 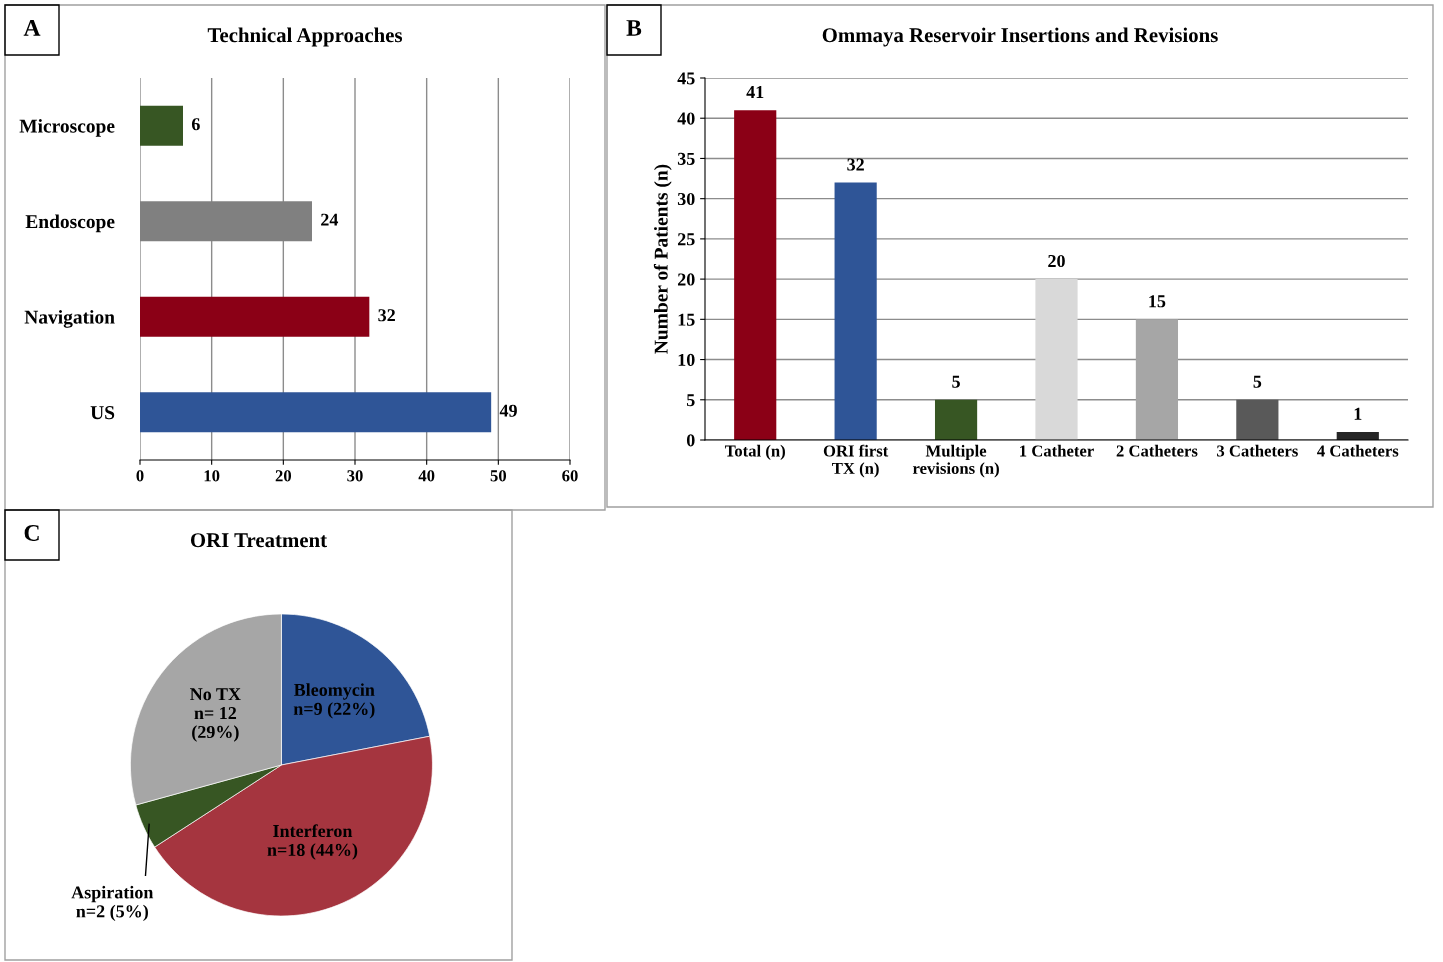 What do you see at coordinates (140, 476) in the screenshot?
I see `x-tick-label: 0` at bounding box center [140, 476].